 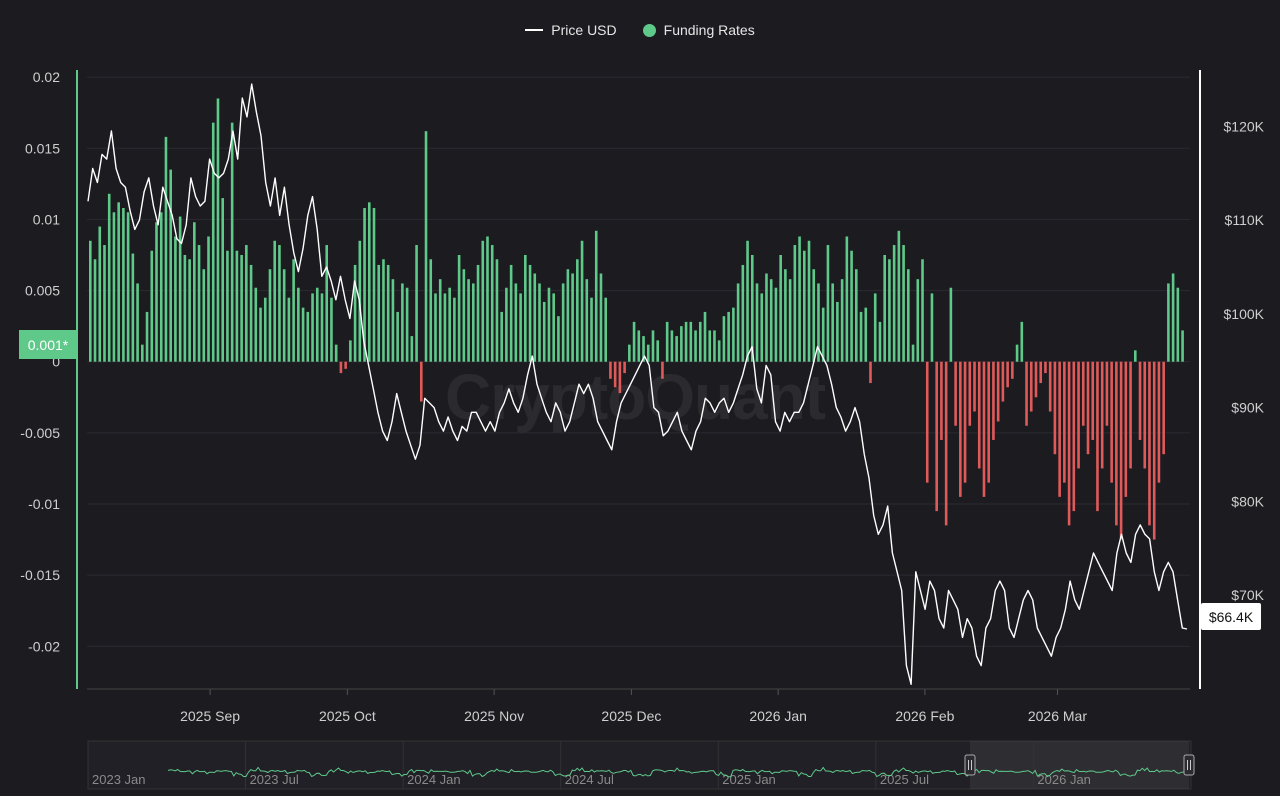 What do you see at coordinates (1231, 616) in the screenshot?
I see `current-price-badge: $66.4K` at bounding box center [1231, 616].